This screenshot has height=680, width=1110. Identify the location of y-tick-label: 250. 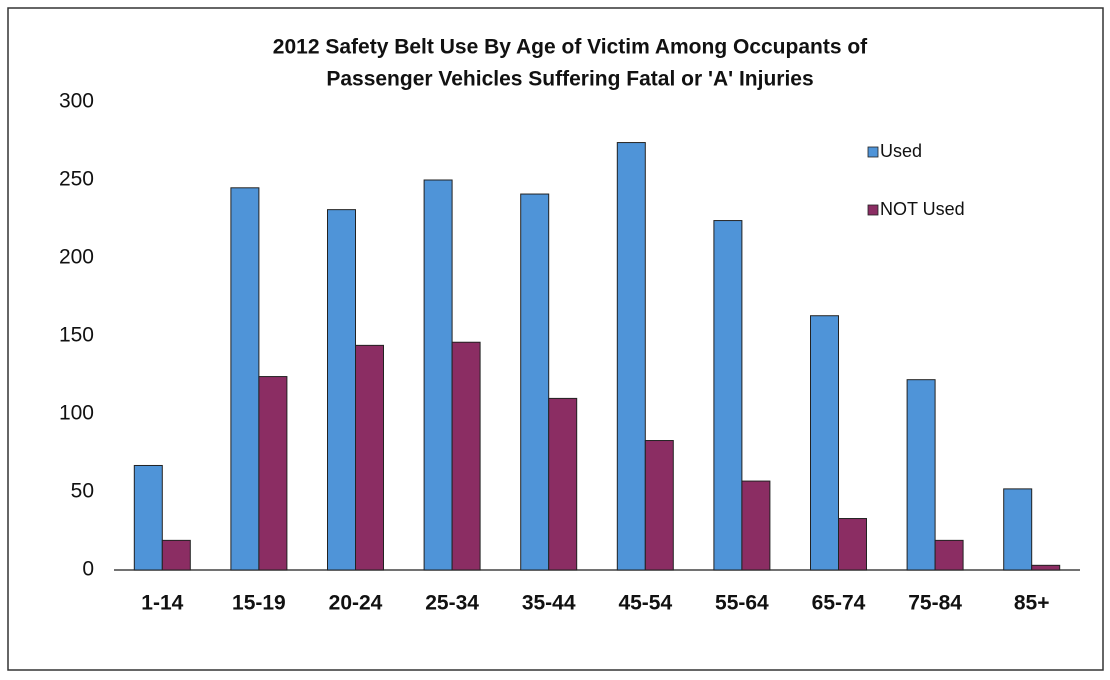
(76, 179).